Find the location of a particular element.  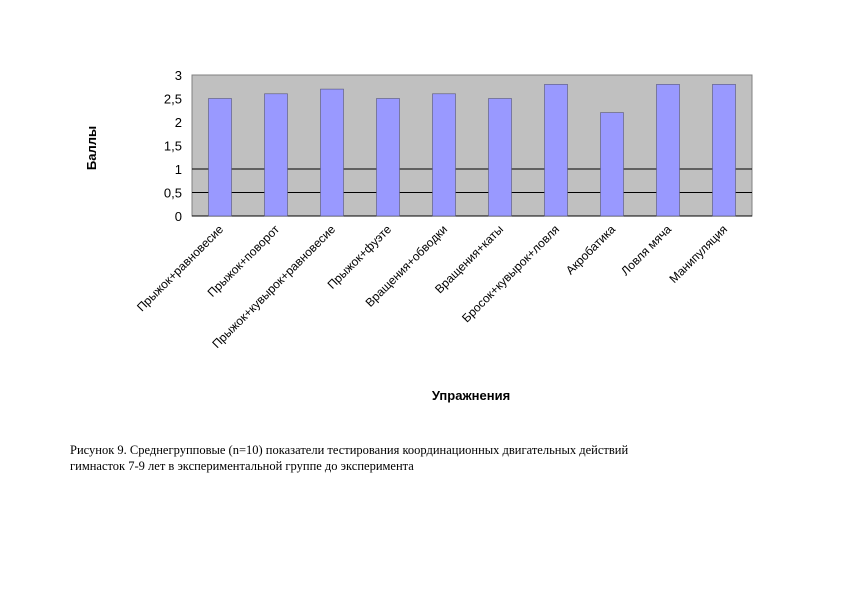

x-tick-label: Акробатика is located at coordinates (590, 249).